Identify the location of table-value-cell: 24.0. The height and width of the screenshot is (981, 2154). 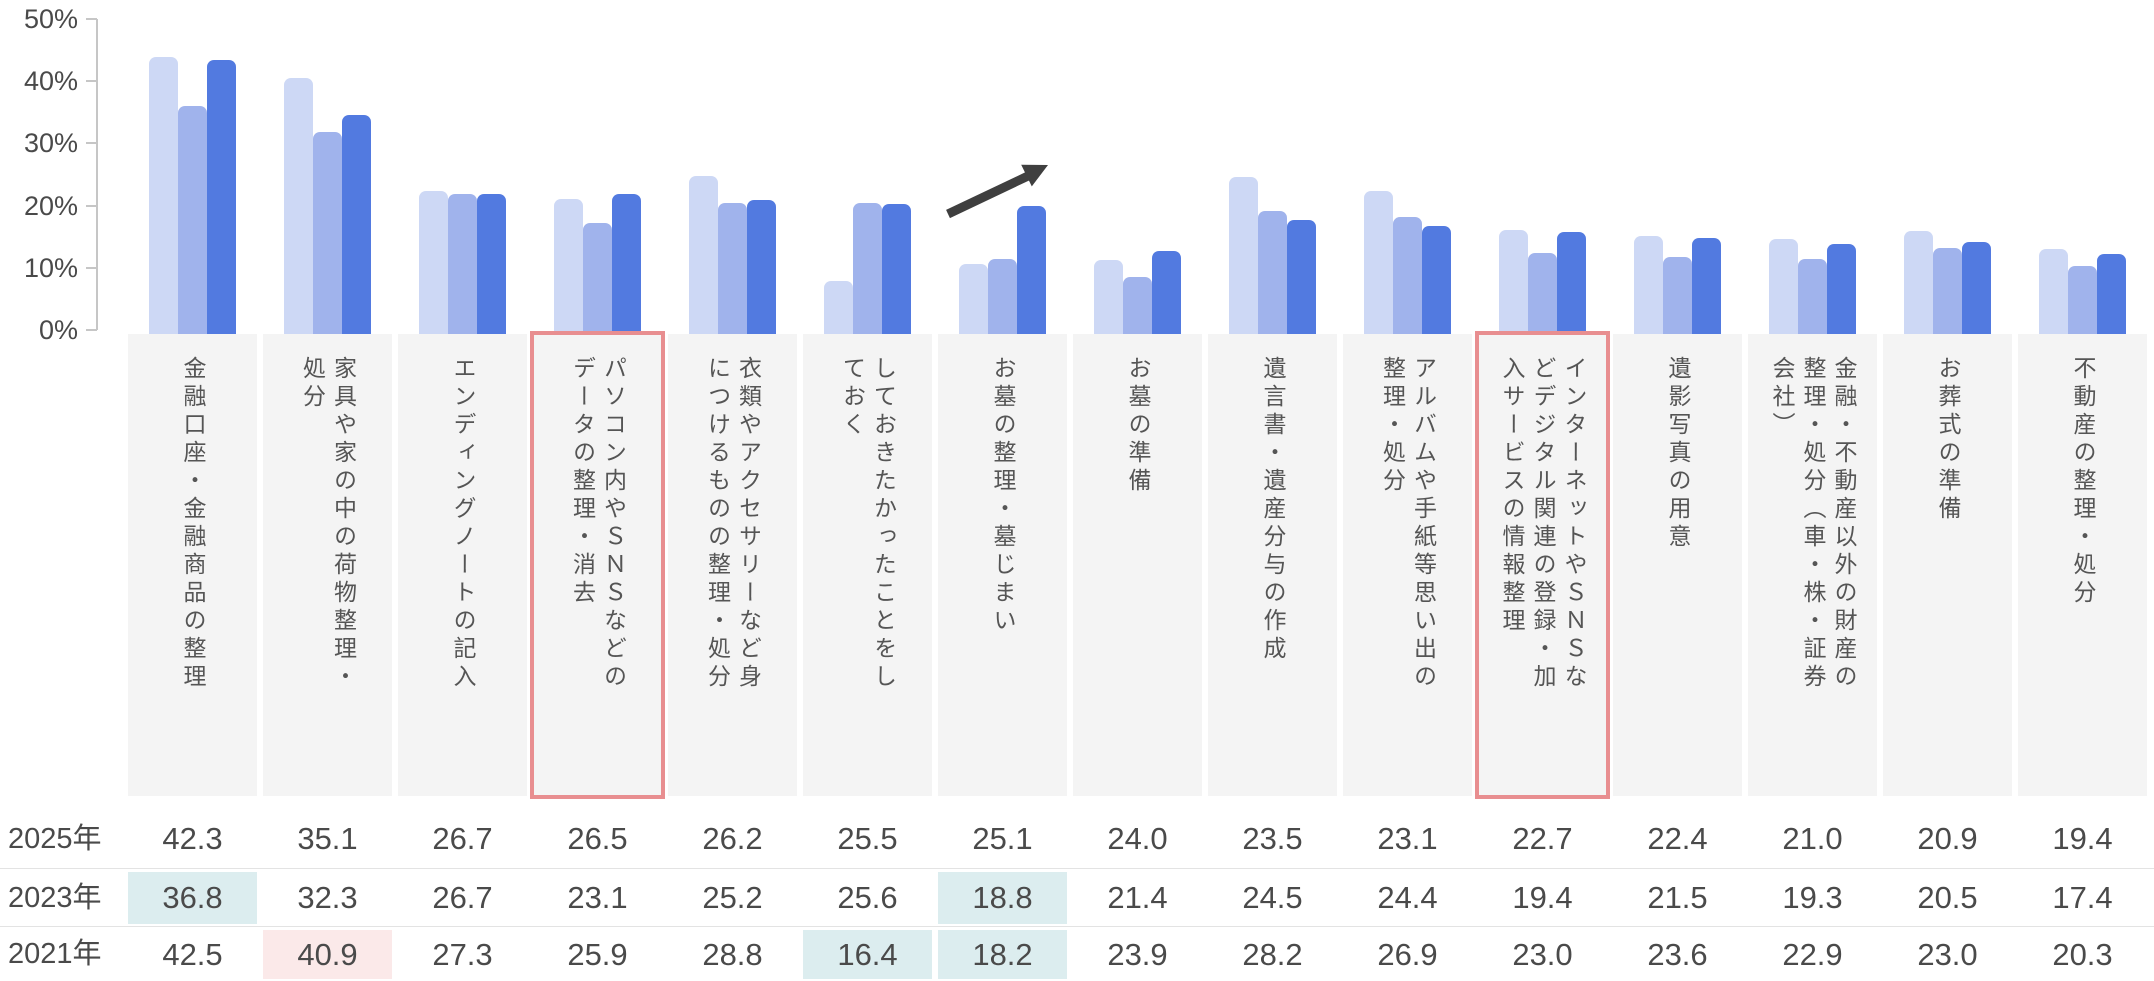
(1137, 838).